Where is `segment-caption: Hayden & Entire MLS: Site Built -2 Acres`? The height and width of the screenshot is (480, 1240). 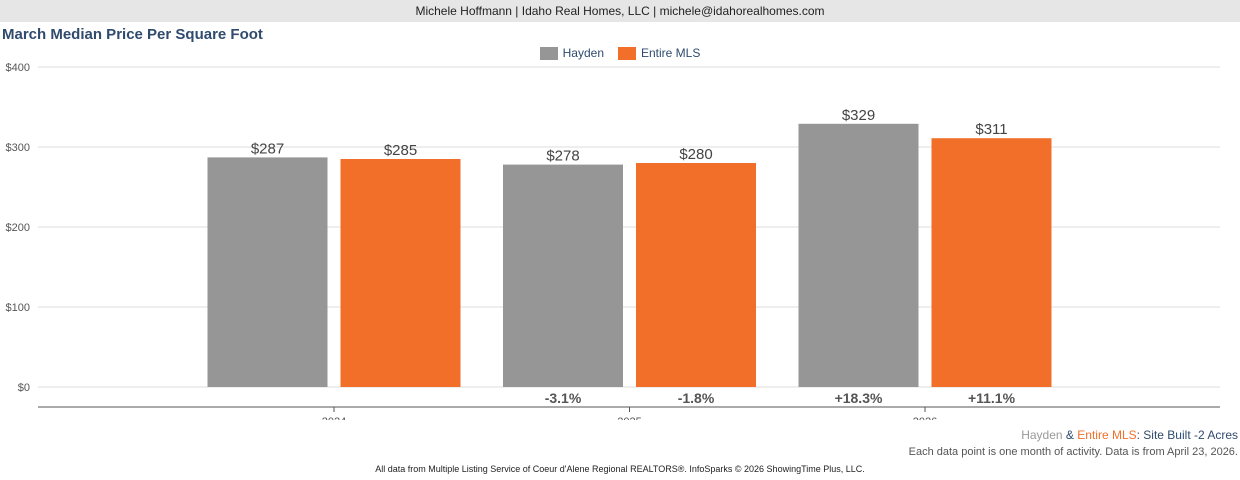
segment-caption: Hayden & Entire MLS: Site Built -2 Acres is located at coordinates (1129, 435).